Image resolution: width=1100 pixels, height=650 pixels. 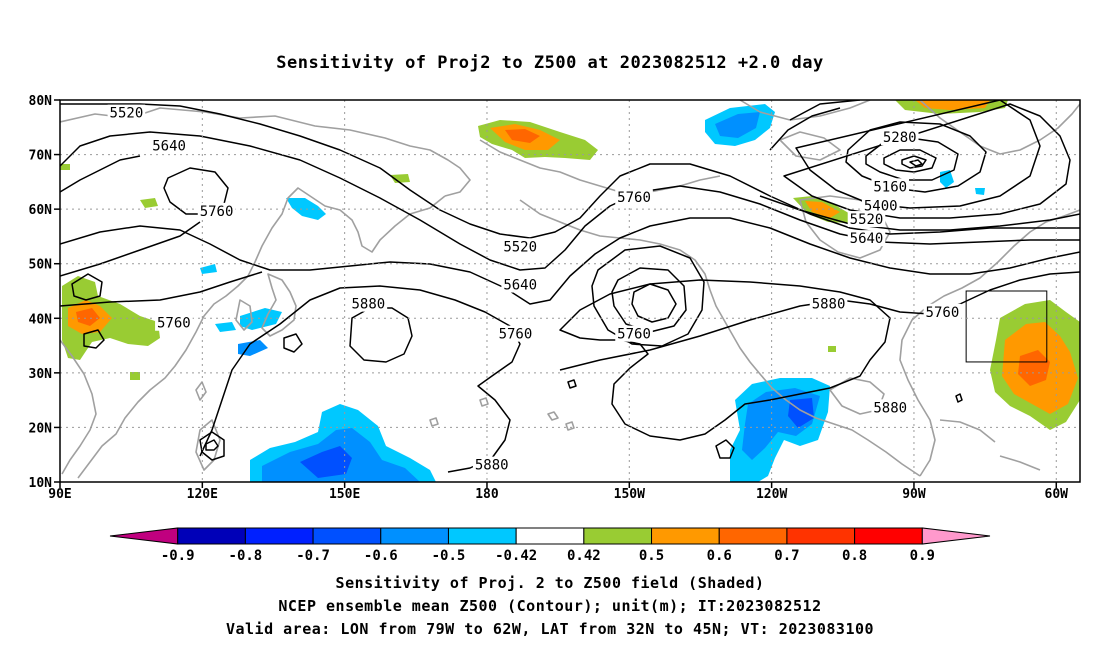 I want to click on contour-5880-main, so click(x=360, y=379).